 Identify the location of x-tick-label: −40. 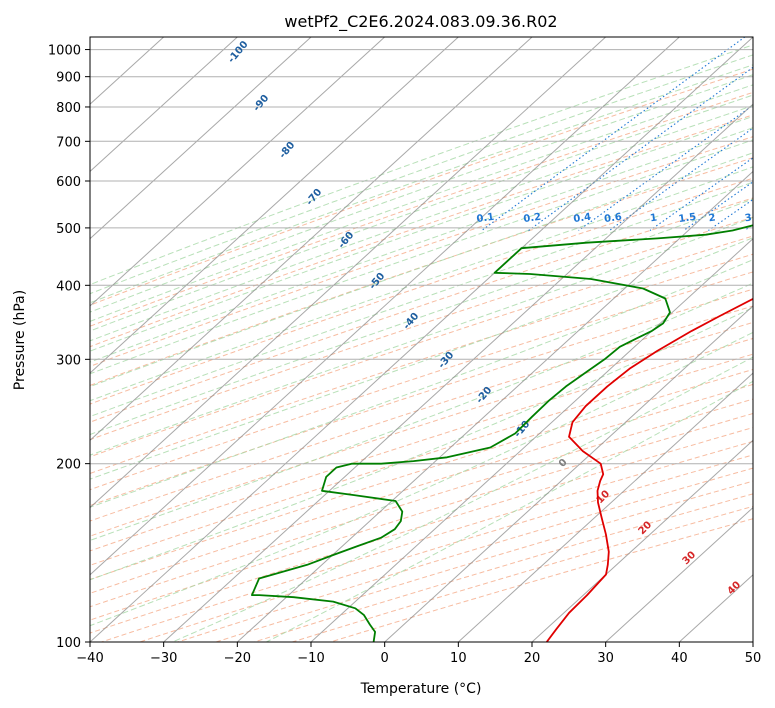
(89, 658).